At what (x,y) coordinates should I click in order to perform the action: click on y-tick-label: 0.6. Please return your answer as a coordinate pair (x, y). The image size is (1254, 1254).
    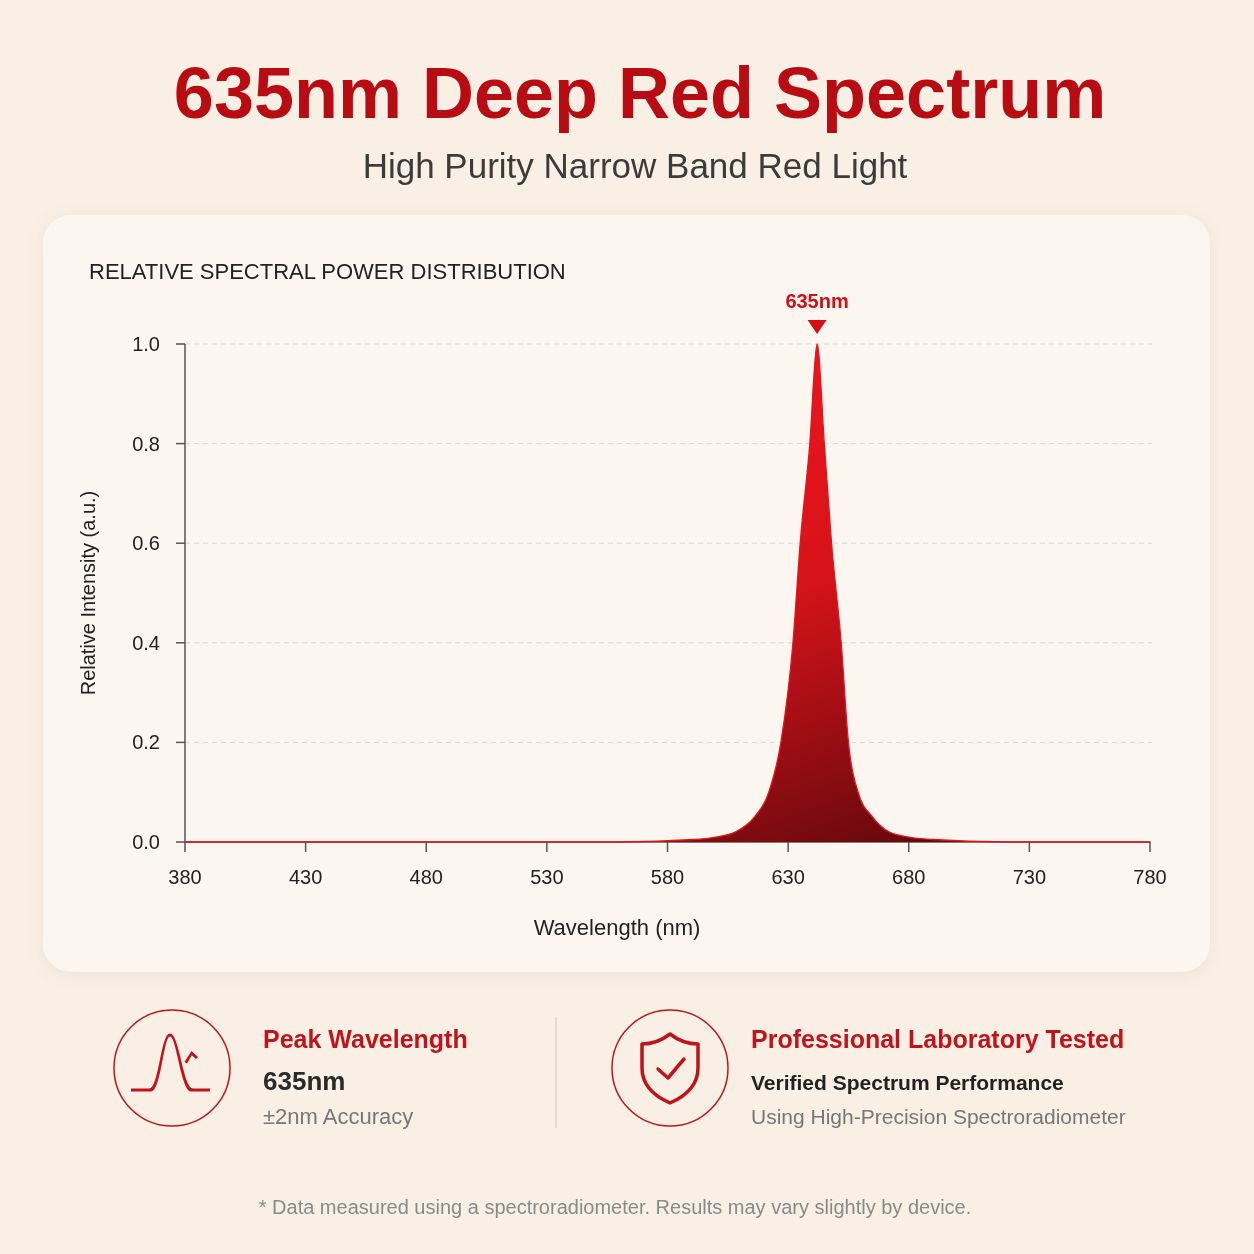
    Looking at the image, I should click on (146, 543).